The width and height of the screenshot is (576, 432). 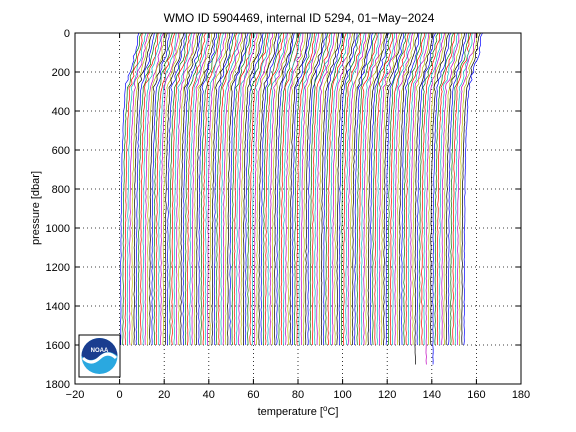 What do you see at coordinates (332, 412) in the screenshot?
I see `x-axis-label-unit: C]` at bounding box center [332, 412].